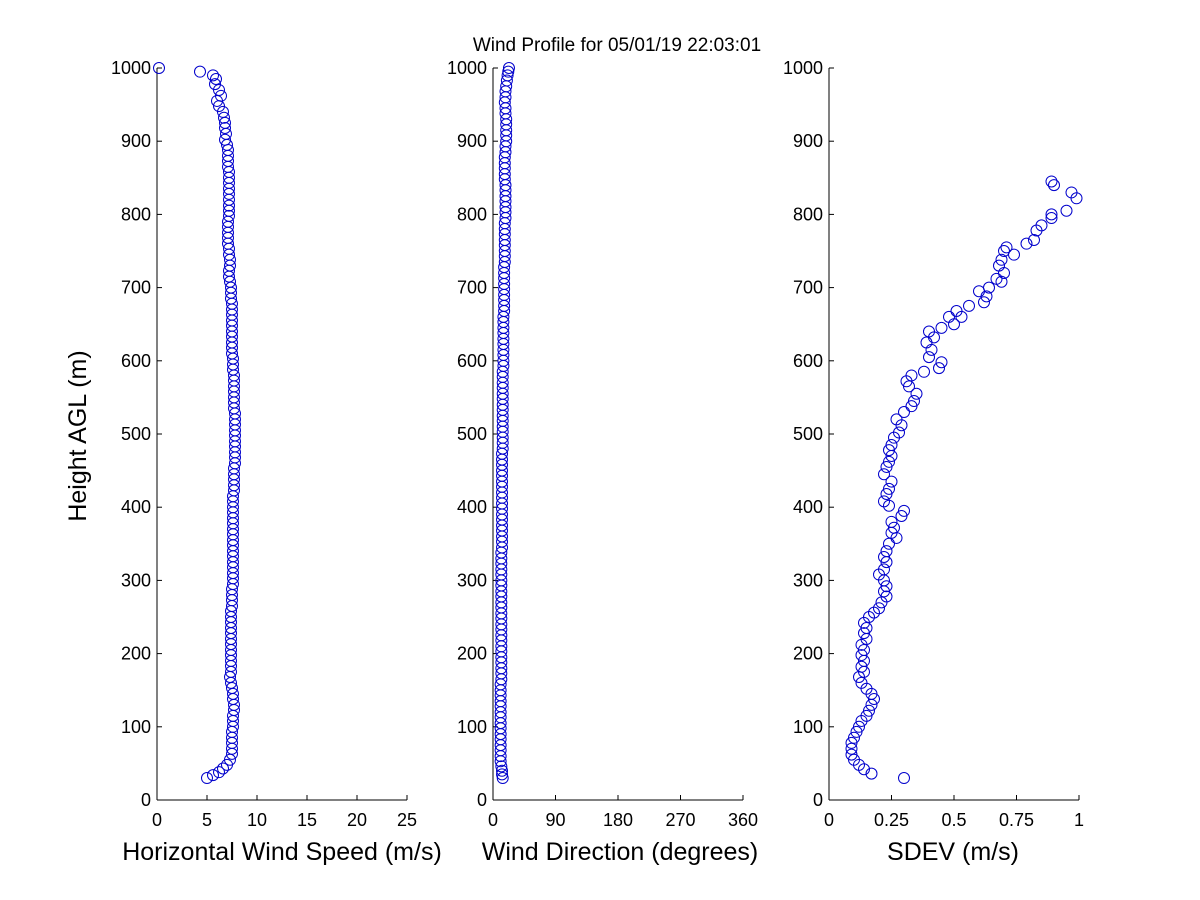  I want to click on panel-sdev-x-tick-label: 1, so click(1079, 820).